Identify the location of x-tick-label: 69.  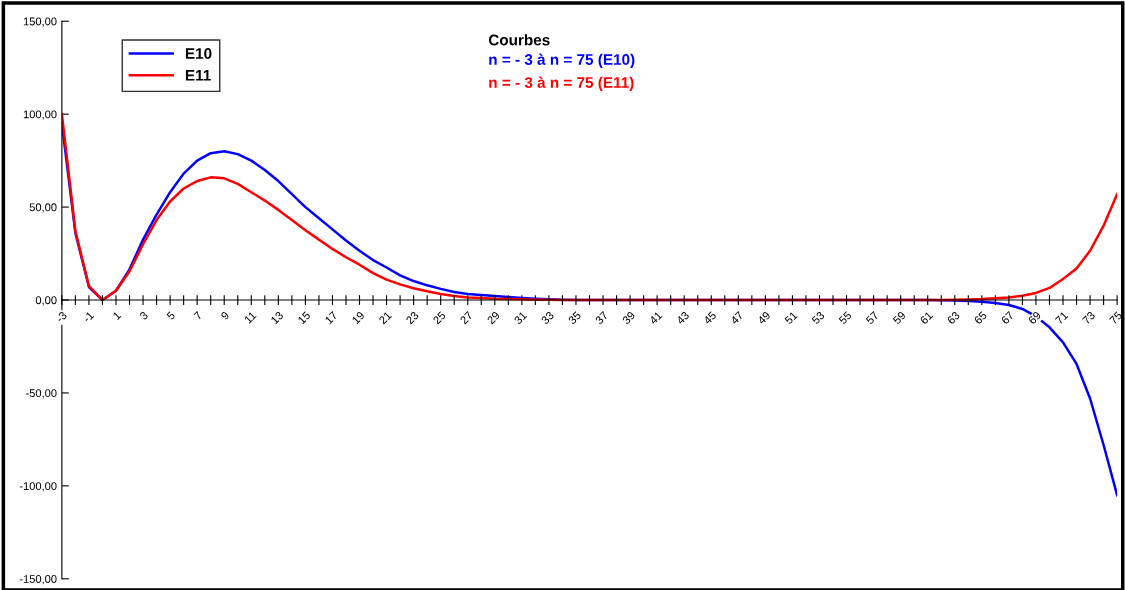
(1034, 318).